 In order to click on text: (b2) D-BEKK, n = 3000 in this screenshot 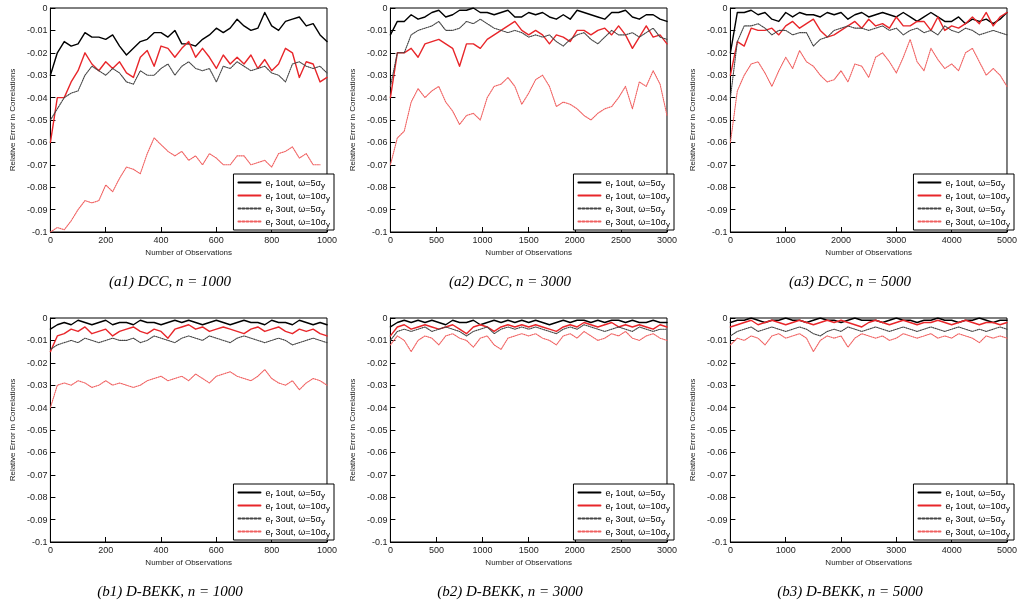, I will do `click(510, 591)`.